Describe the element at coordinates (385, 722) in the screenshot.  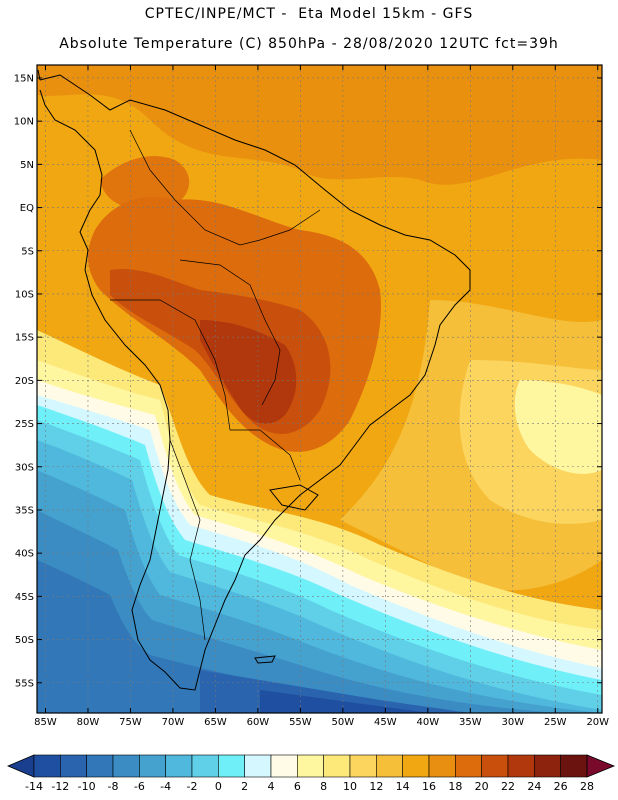
I see `lon-label: 45W` at that location.